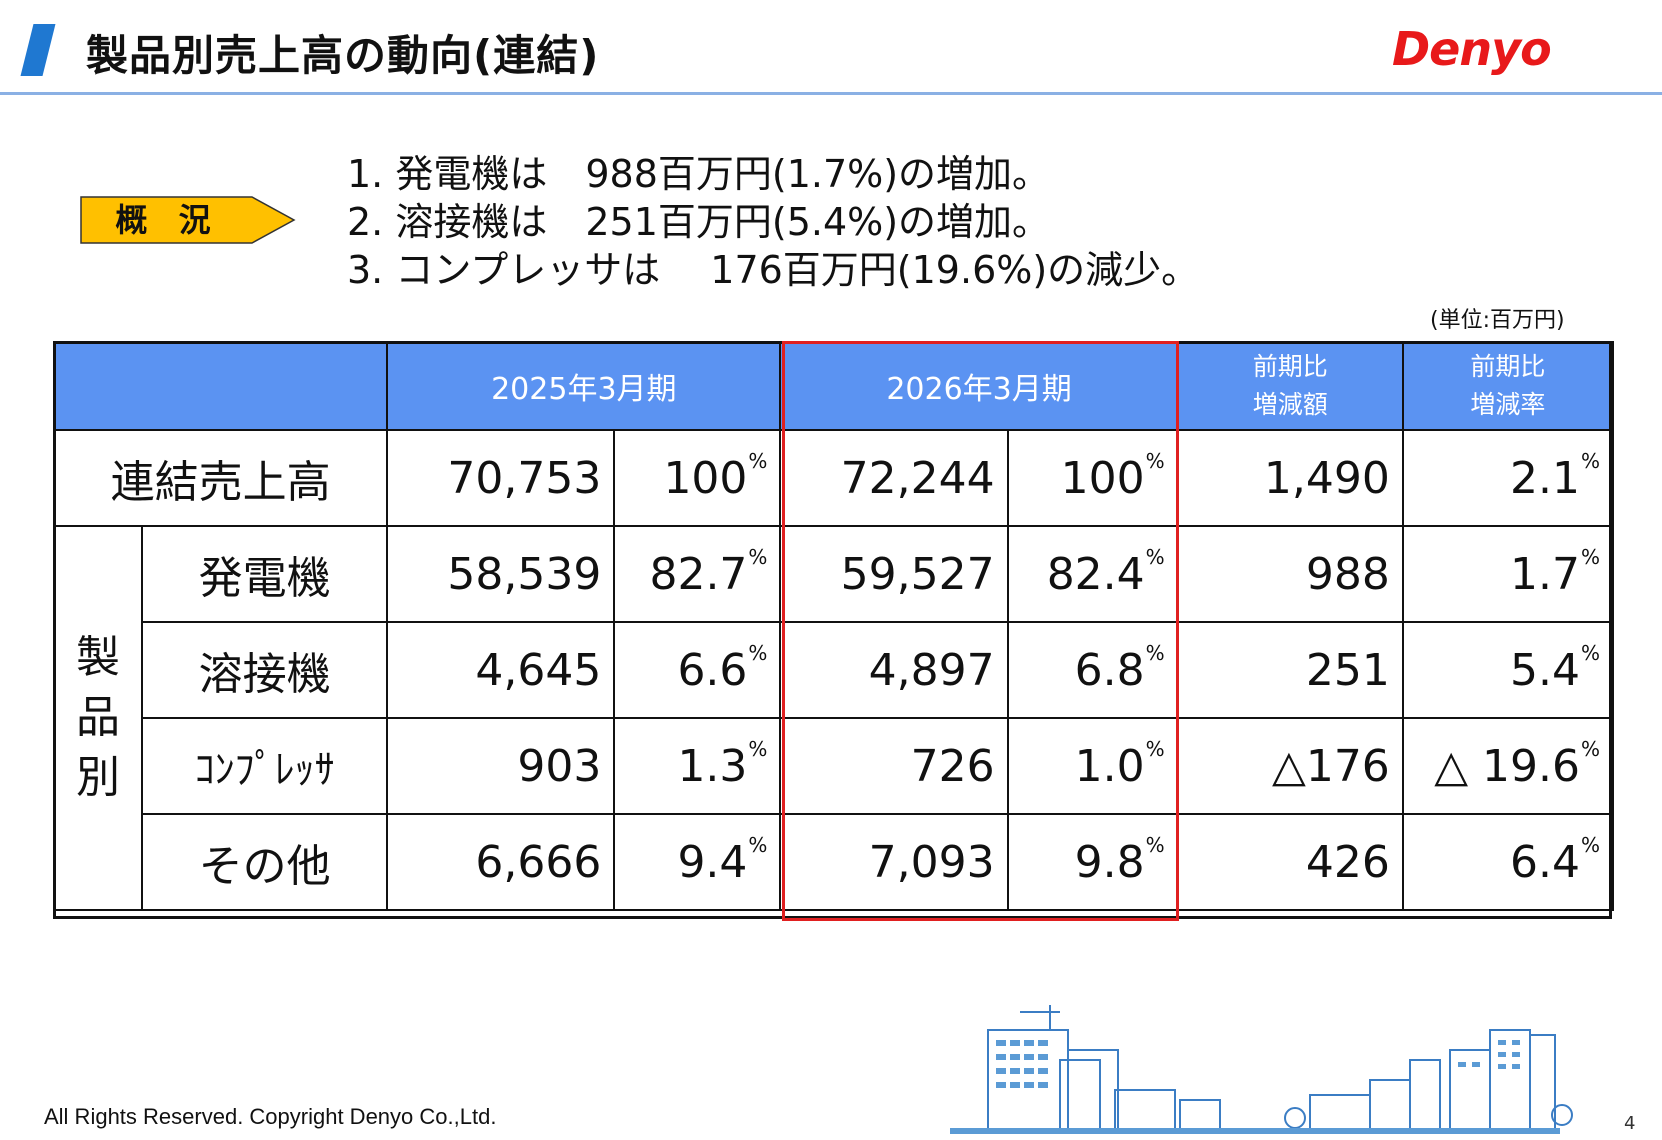  I want to click on value-2026: 59,527, so click(894, 574).